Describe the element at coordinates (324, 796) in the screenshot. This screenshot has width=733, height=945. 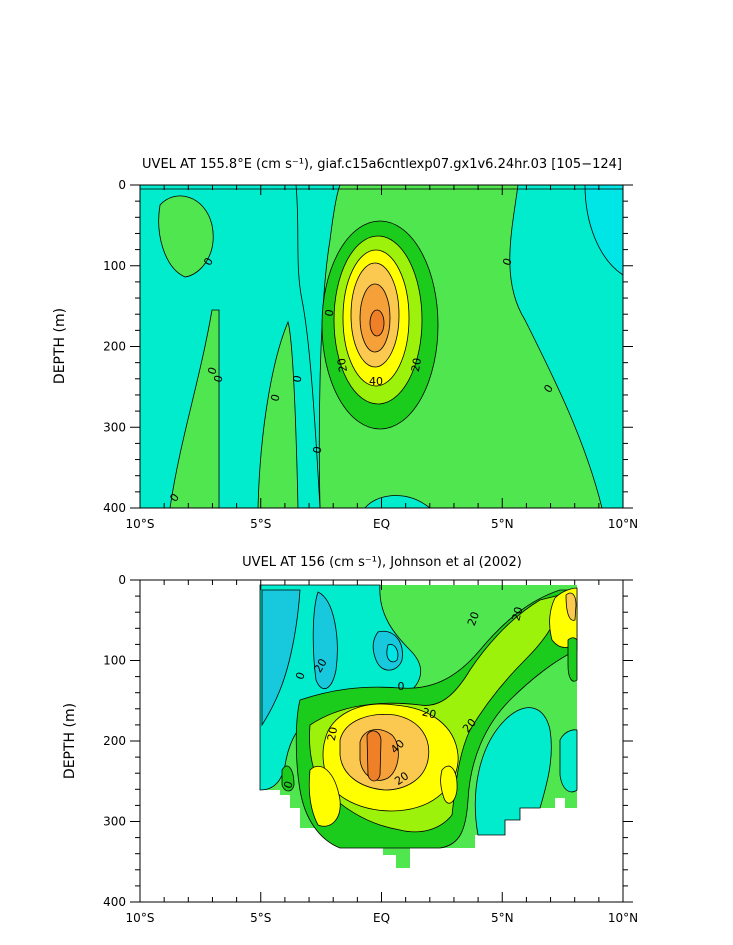
I see `bottom-fill-yellow-south` at that location.